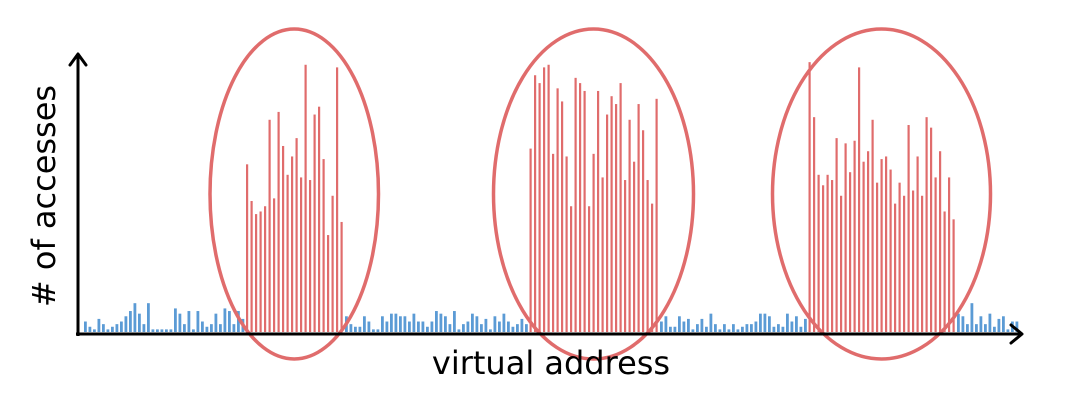 This screenshot has height=404, width=1076. I want to click on x-axis-arrowhead, so click(1016, 334).